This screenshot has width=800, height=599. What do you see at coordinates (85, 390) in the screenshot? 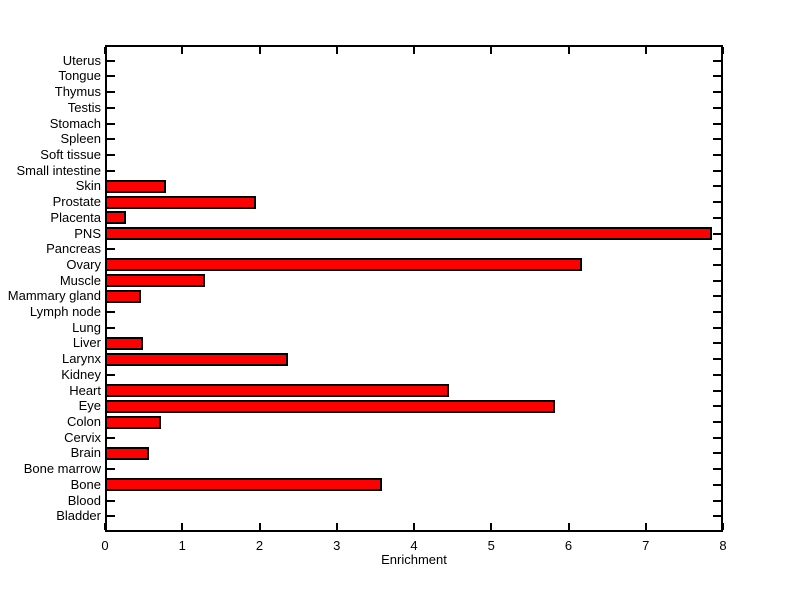
I see `category-label-heart: Heart` at bounding box center [85, 390].